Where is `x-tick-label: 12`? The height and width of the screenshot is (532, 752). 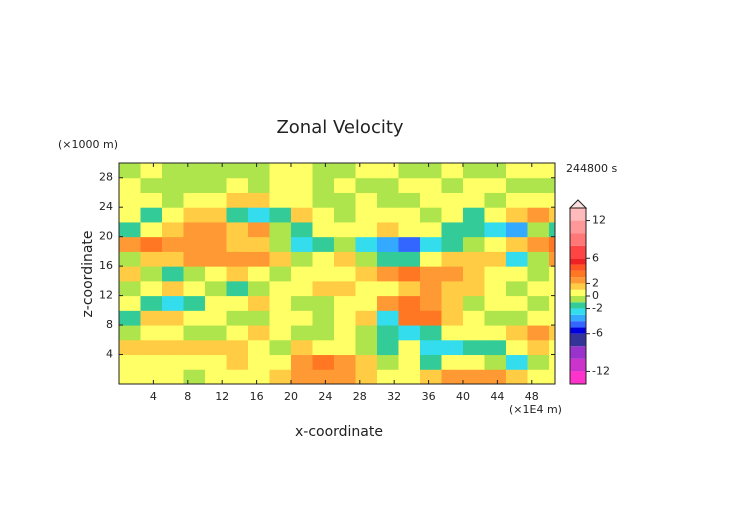
x-tick-label: 12 is located at coordinates (222, 396).